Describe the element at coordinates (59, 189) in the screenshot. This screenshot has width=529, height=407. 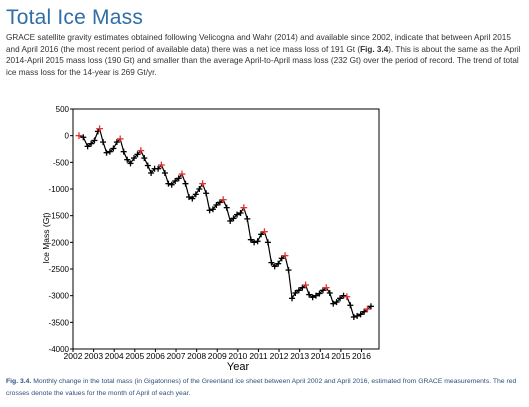
I see `y-tick-label: -1000` at that location.